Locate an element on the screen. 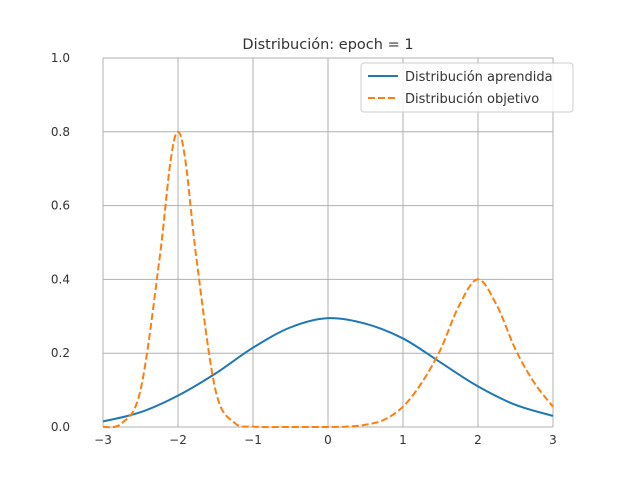 This screenshot has width=640, height=480. y-tick-label: 0.6 is located at coordinates (60, 206).